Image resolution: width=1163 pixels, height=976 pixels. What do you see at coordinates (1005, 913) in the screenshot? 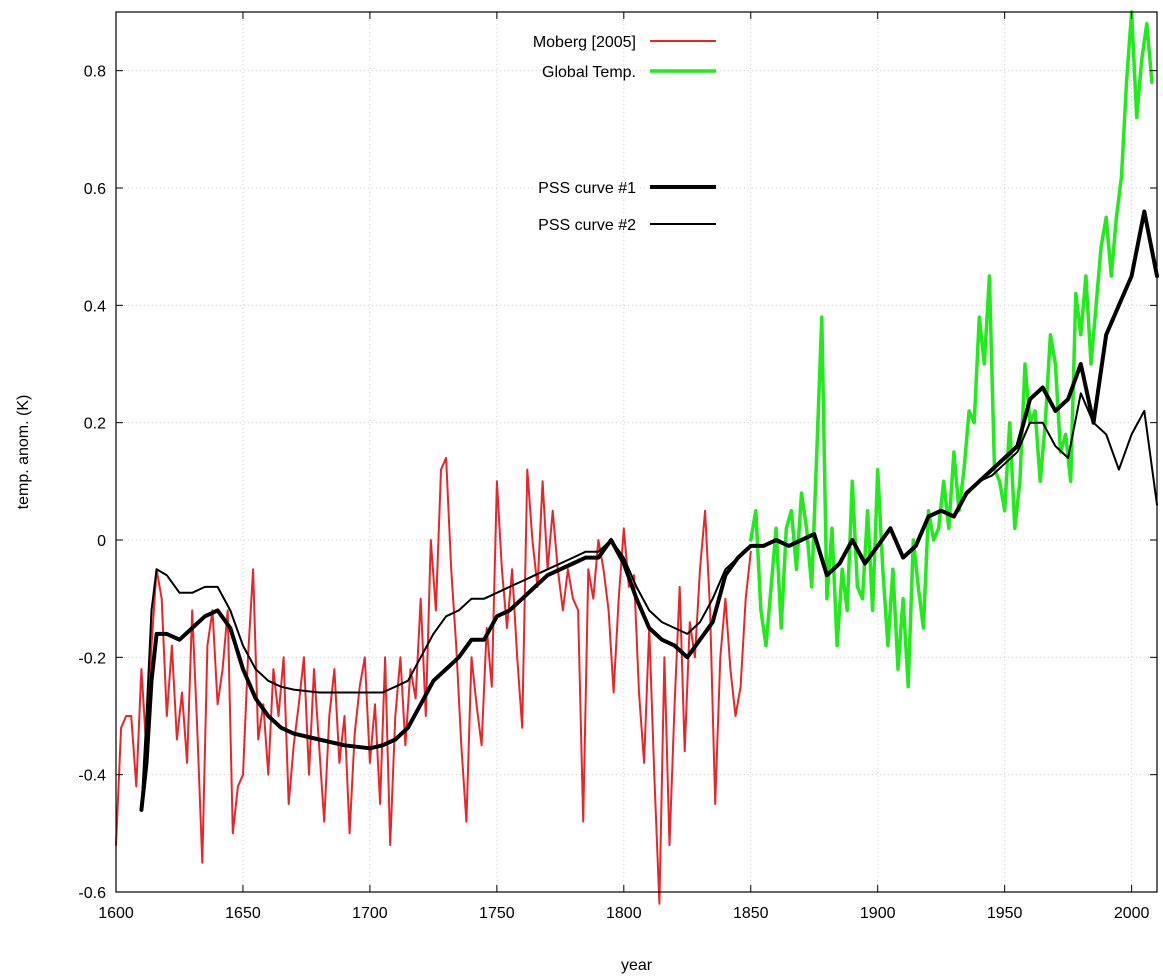
I see `x-tick-label: 1950` at bounding box center [1005, 913].